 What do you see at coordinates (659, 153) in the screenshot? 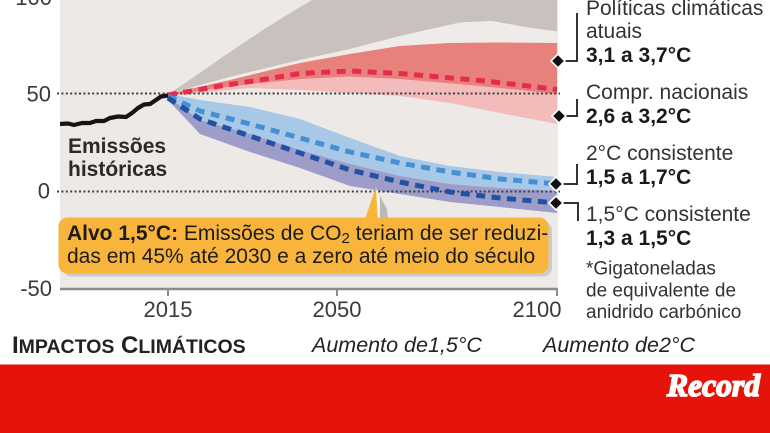
I see `svg-text: 2°C consistente` at bounding box center [659, 153].